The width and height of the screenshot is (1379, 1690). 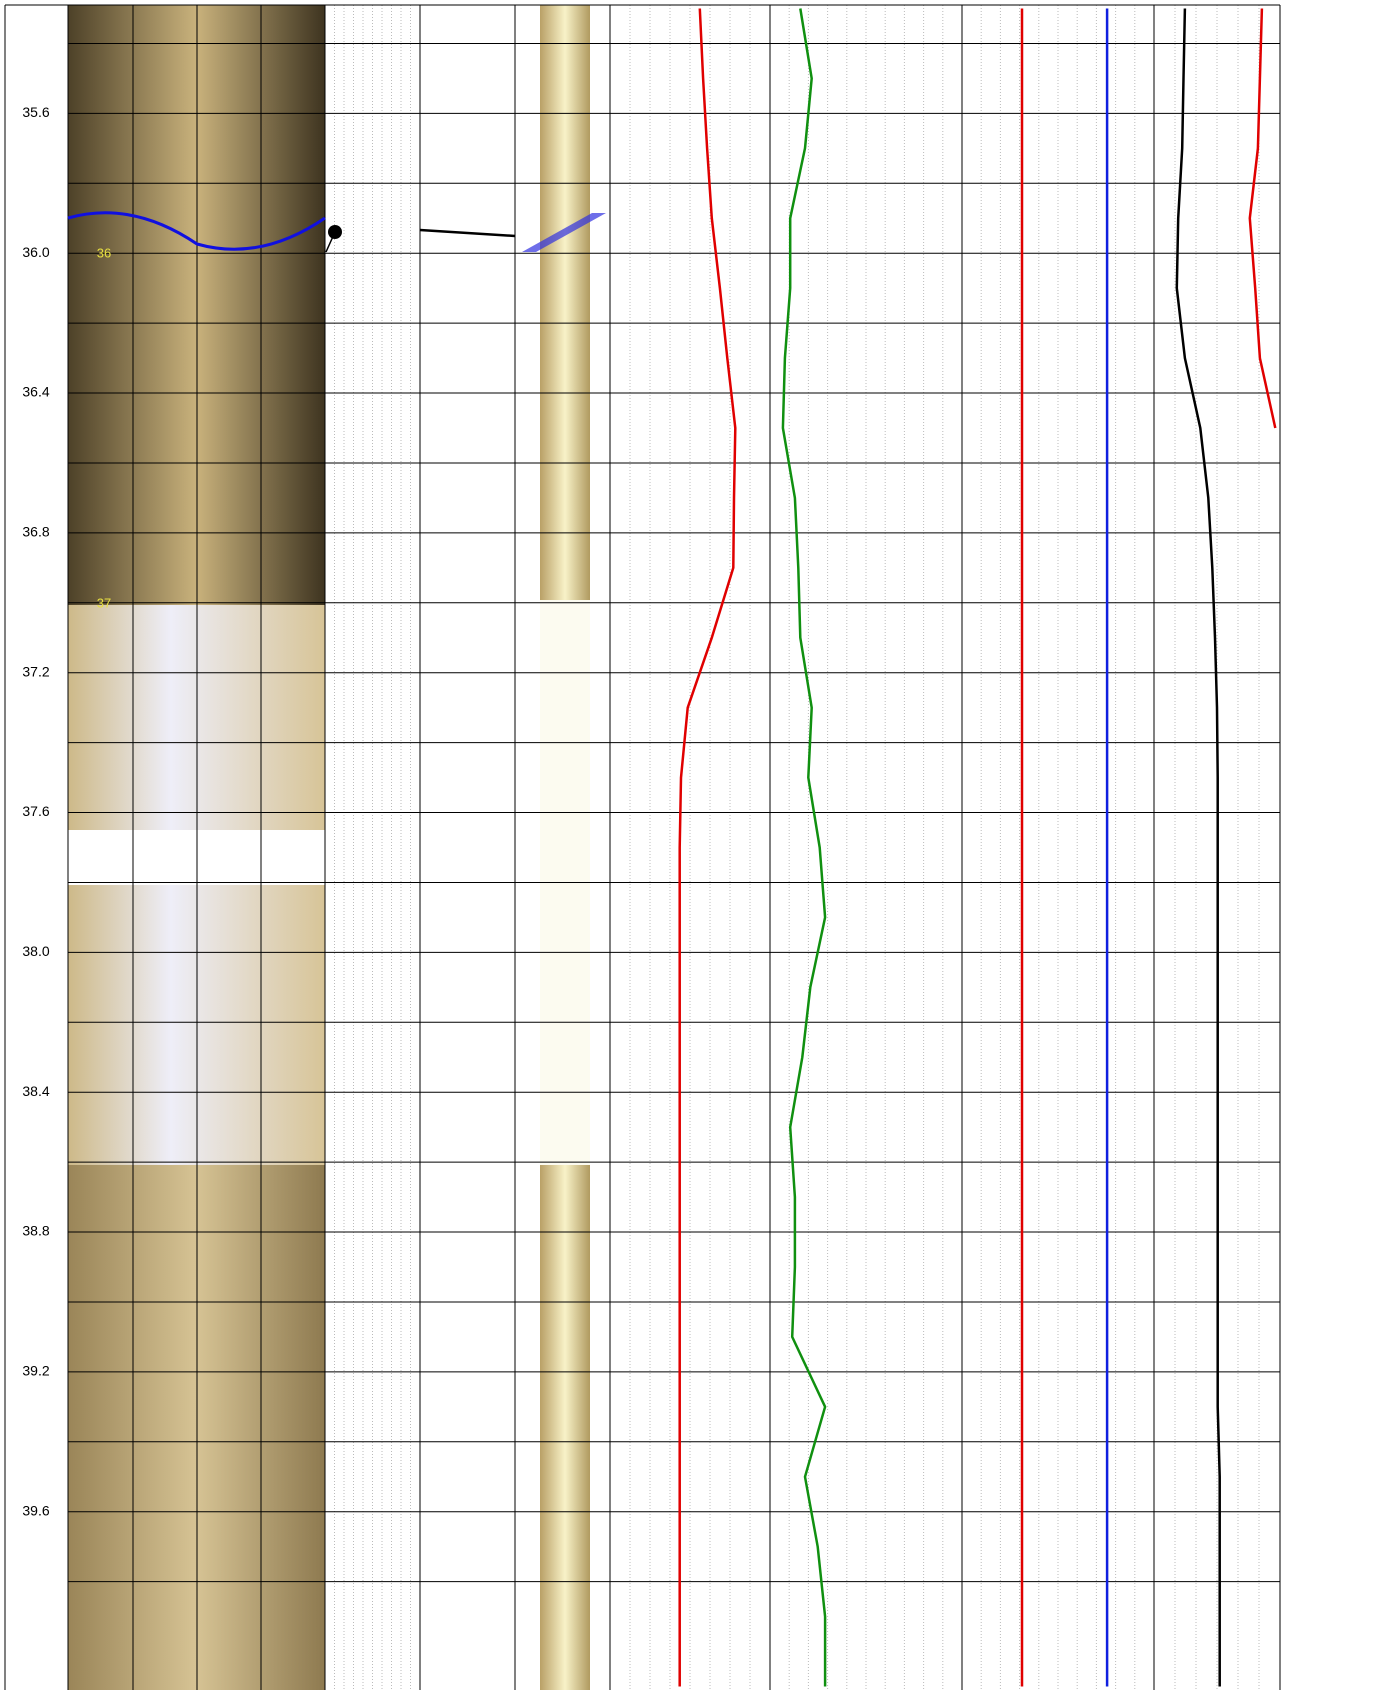 I want to click on y-tick-label: 36.0, so click(x=35, y=252).